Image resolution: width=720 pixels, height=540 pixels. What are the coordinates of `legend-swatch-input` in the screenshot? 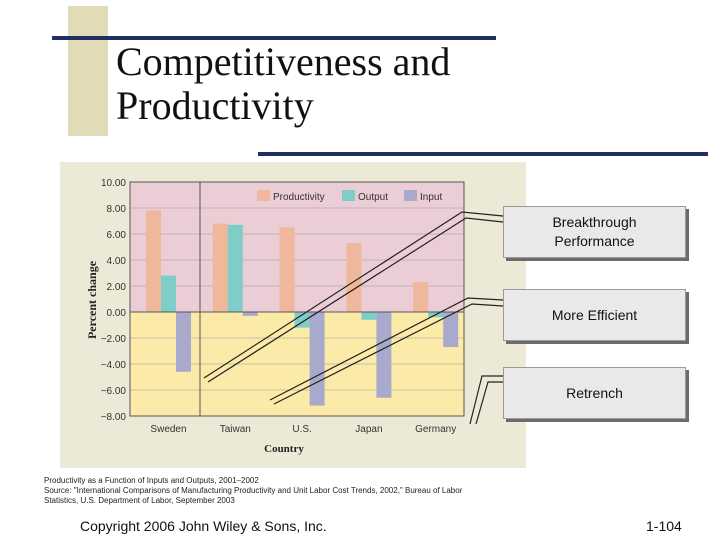 It's located at (410, 195).